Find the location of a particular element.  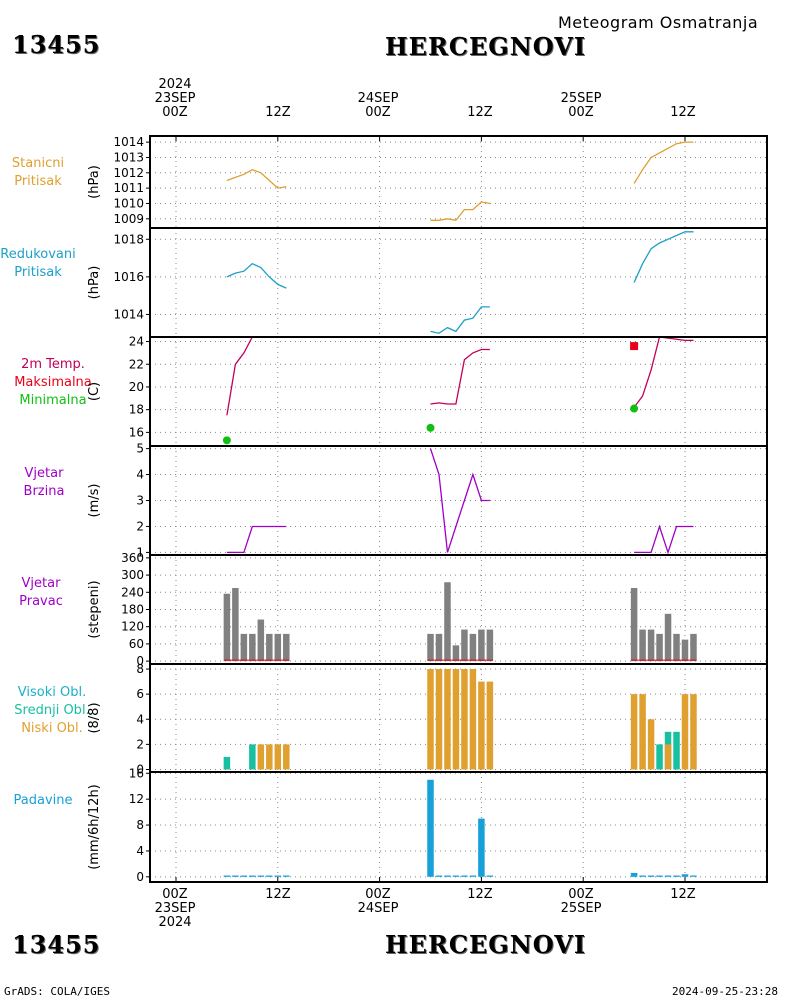

unit-label-wind-speed: (m/s) is located at coordinates (94, 501).